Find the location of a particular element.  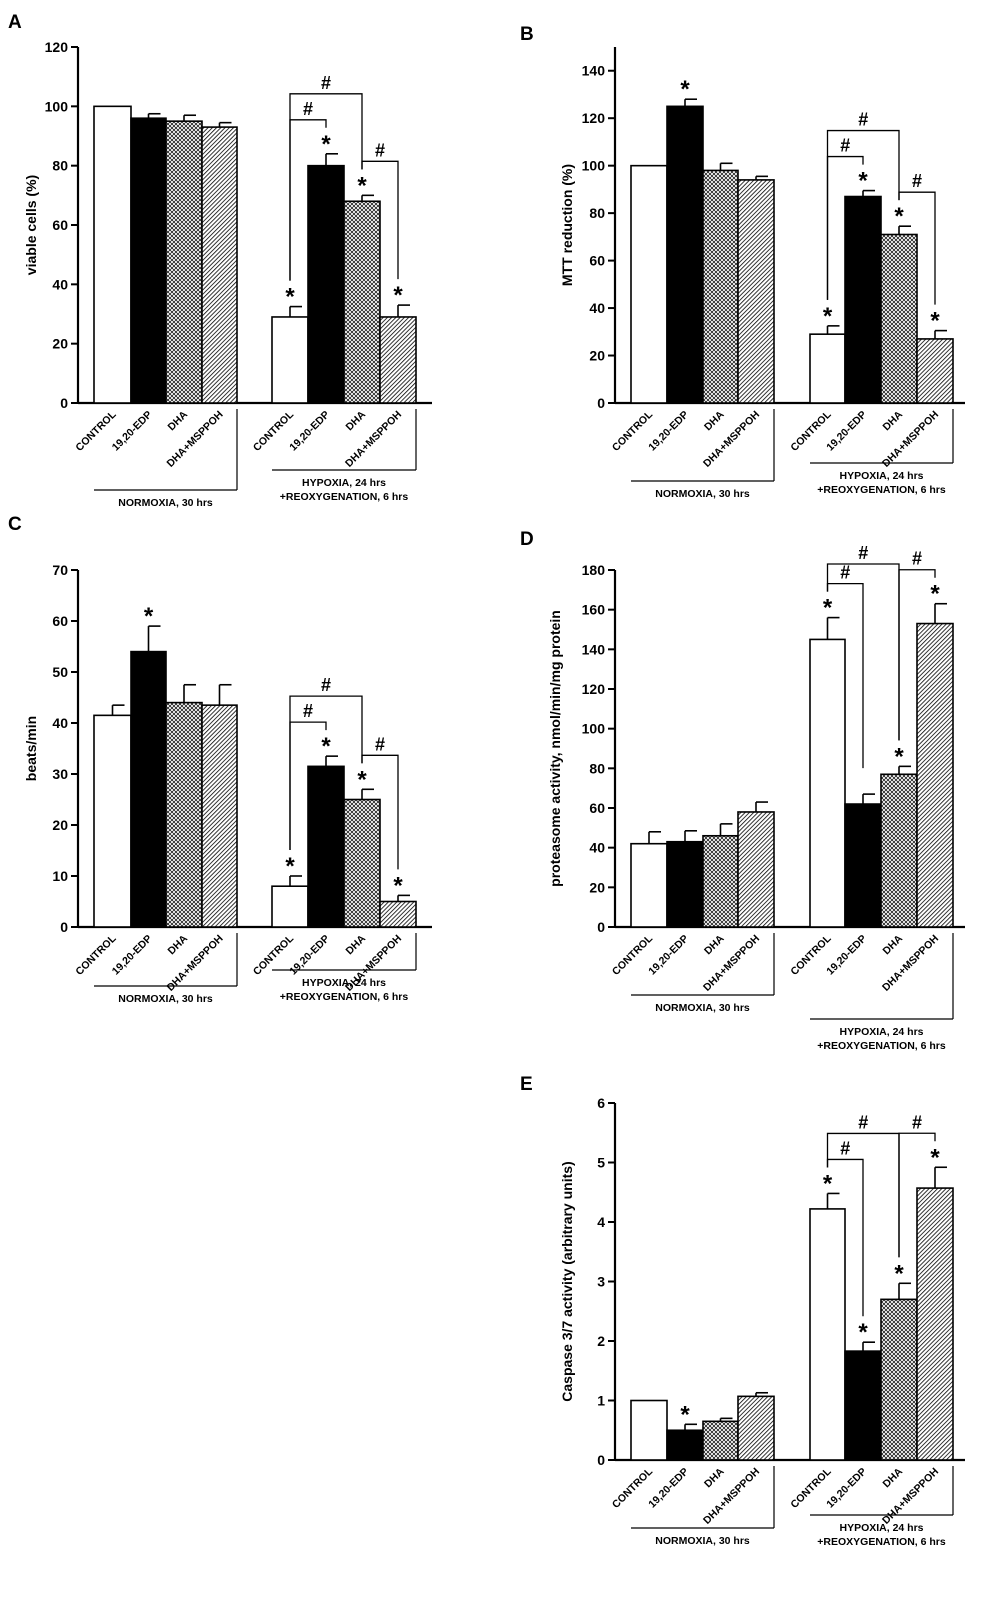

y-axis-title: proteasome activity, nmol/min/mg protein is located at coordinates (555, 748).